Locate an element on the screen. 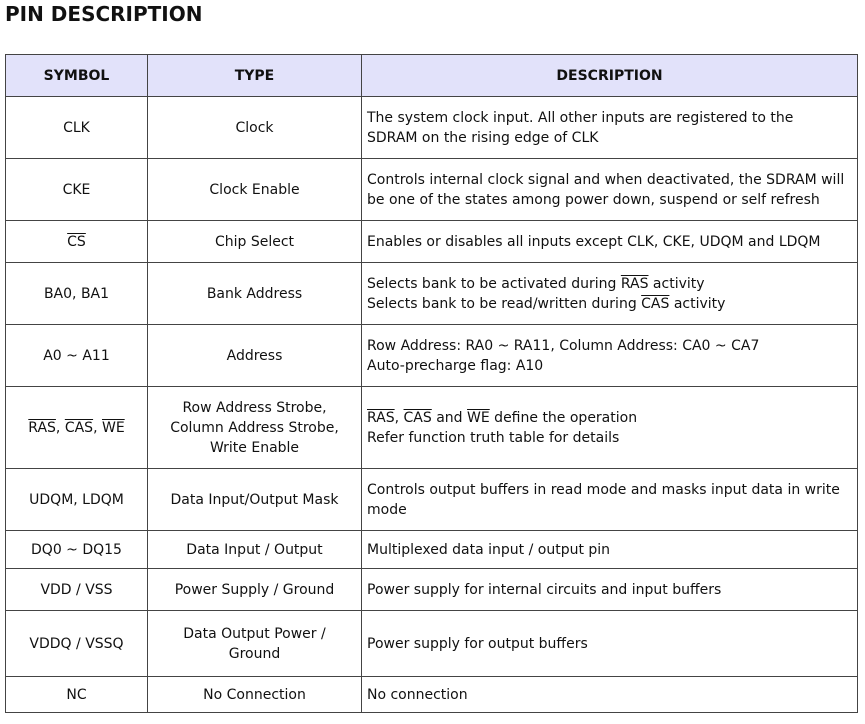  text-segment: BA0, BA1 is located at coordinates (76, 293).